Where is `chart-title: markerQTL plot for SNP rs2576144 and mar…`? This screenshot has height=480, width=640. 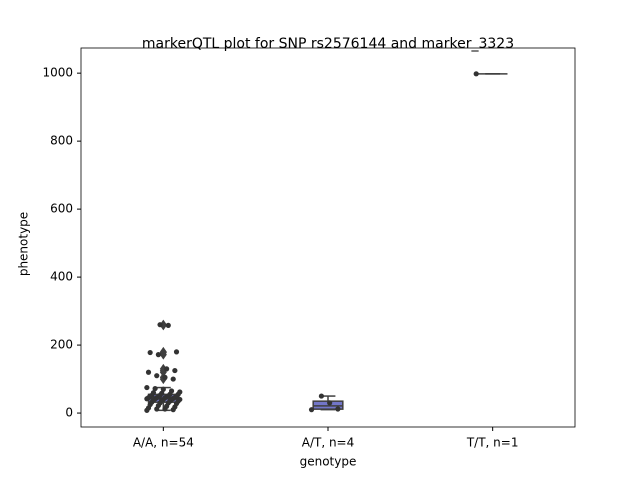
chart-title: markerQTL plot for SNP rs2576144 and mar… is located at coordinates (328, 44).